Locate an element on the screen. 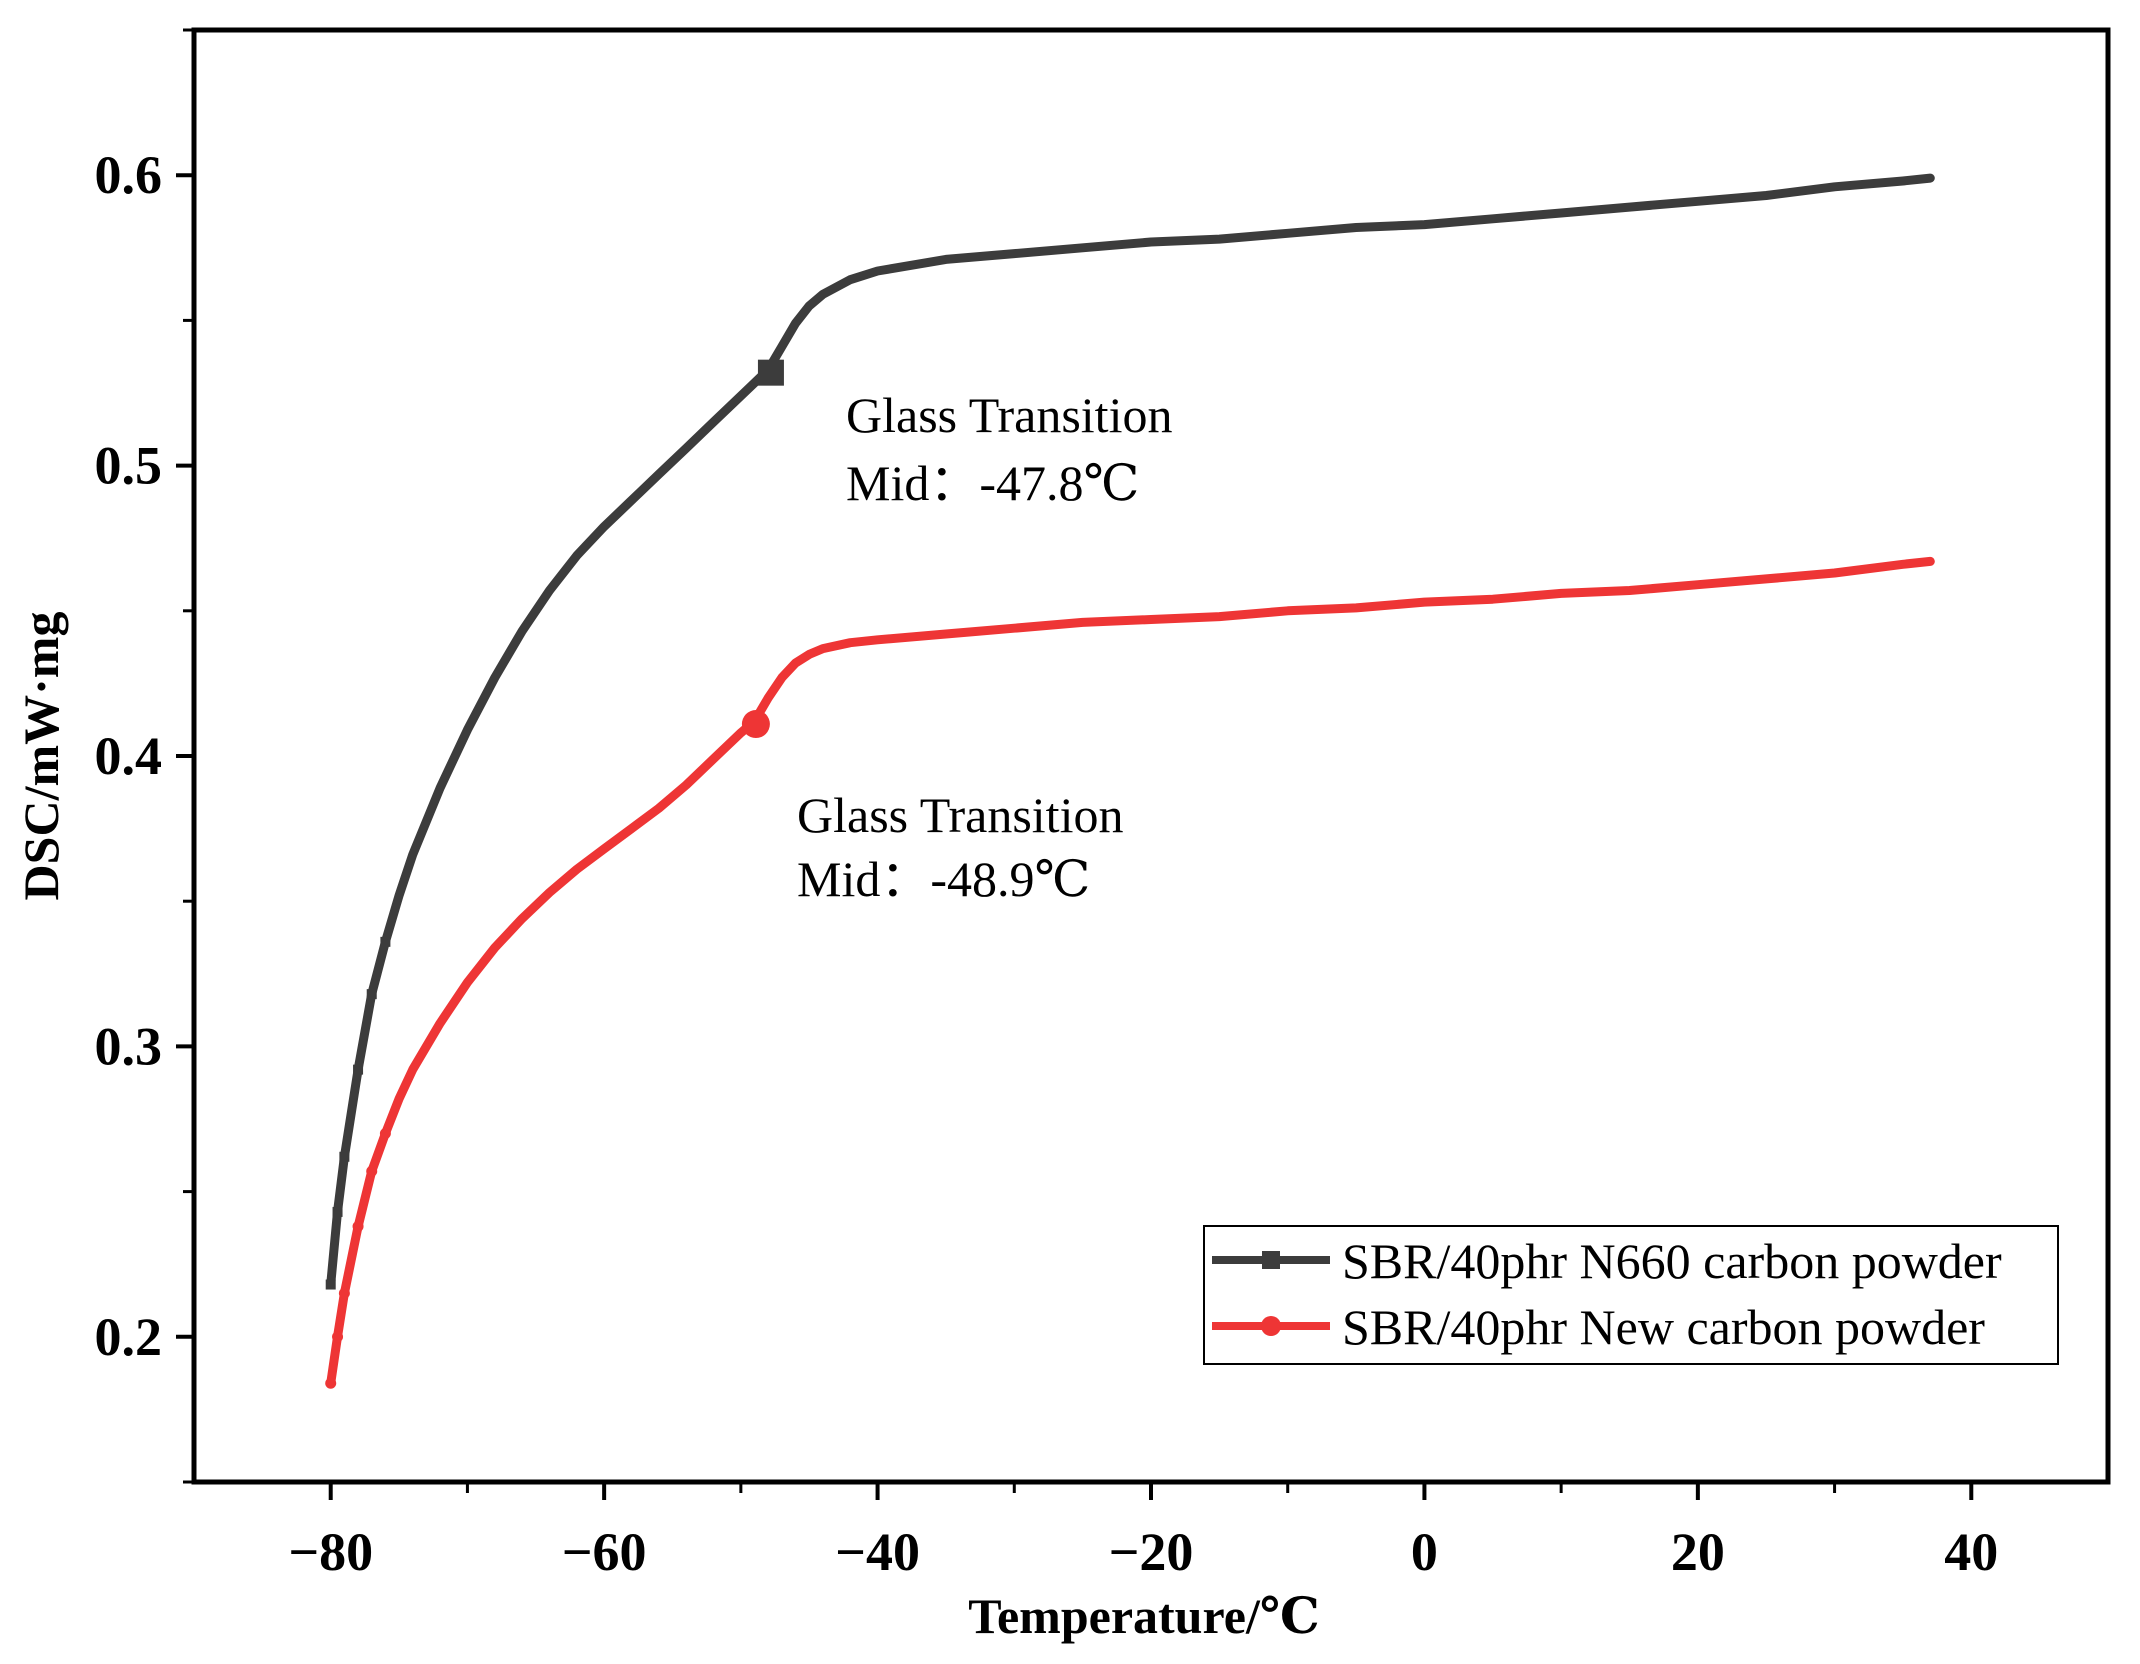 The width and height of the screenshot is (2140, 1664). y-tick-label: 0.2 is located at coordinates (129, 1337).